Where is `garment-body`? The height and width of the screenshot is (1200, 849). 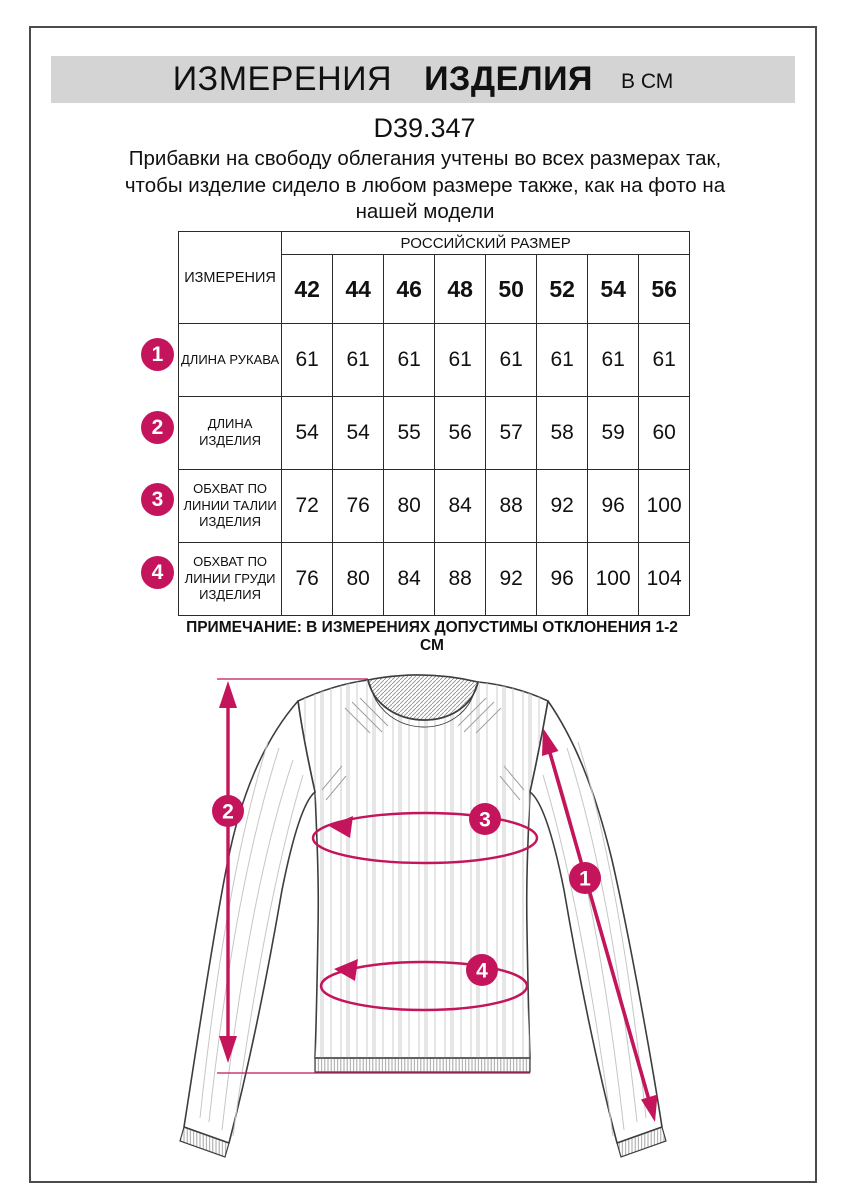 garment-body is located at coordinates (423, 876).